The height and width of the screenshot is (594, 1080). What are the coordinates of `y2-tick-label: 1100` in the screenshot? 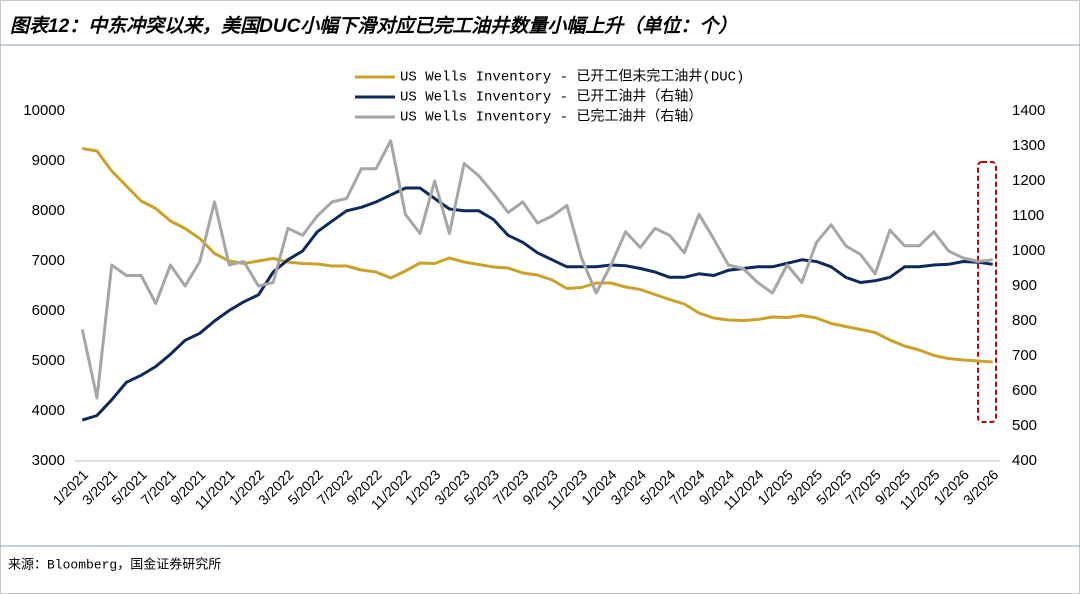 It's located at (1028, 215).